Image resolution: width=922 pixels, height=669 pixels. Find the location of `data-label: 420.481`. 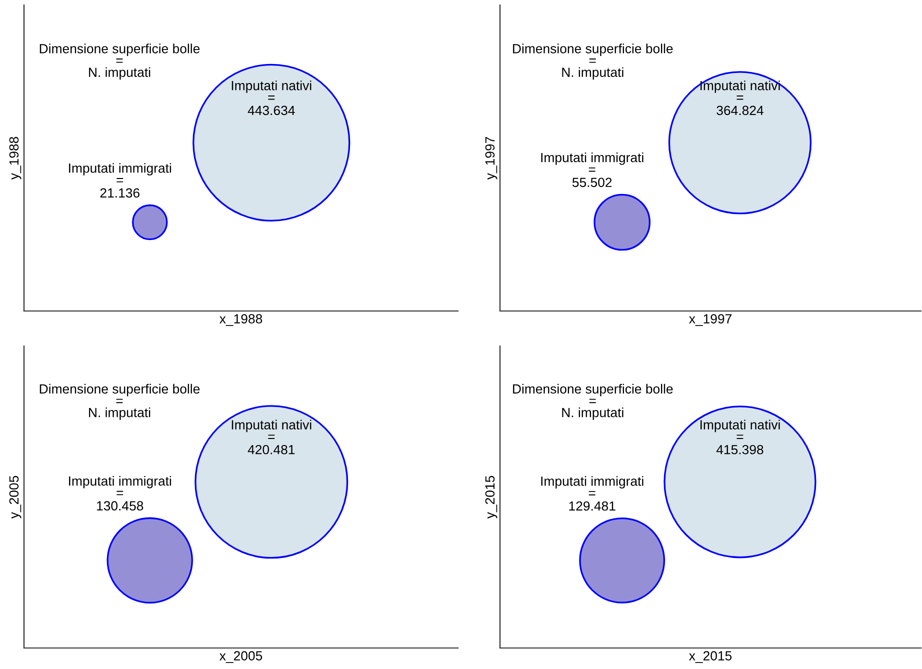

data-label: 420.481 is located at coordinates (271, 449).